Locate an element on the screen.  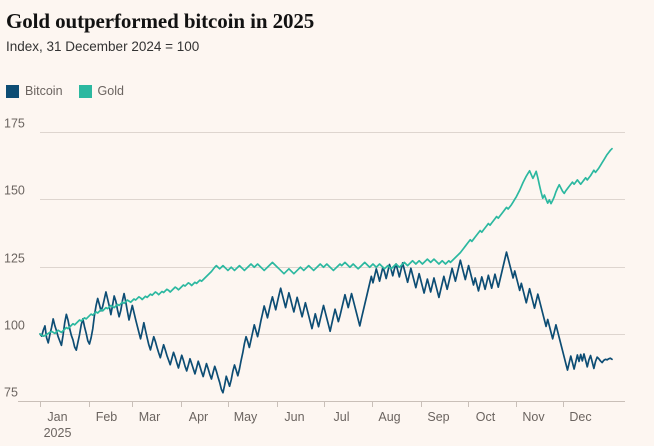
legend-label-bitcoin: Bitcoin is located at coordinates (44, 91).